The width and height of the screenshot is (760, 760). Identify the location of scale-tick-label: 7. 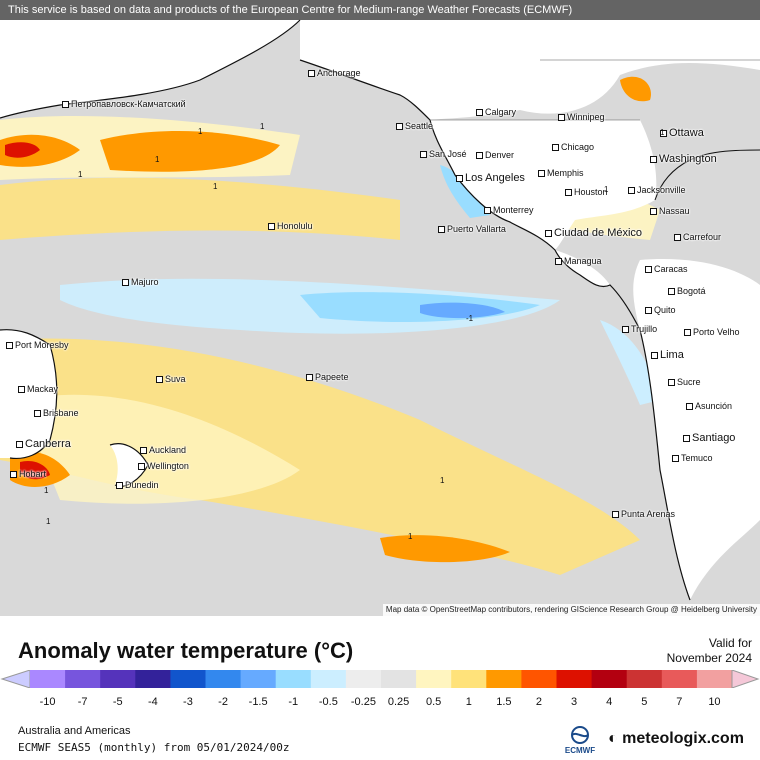
(679, 702).